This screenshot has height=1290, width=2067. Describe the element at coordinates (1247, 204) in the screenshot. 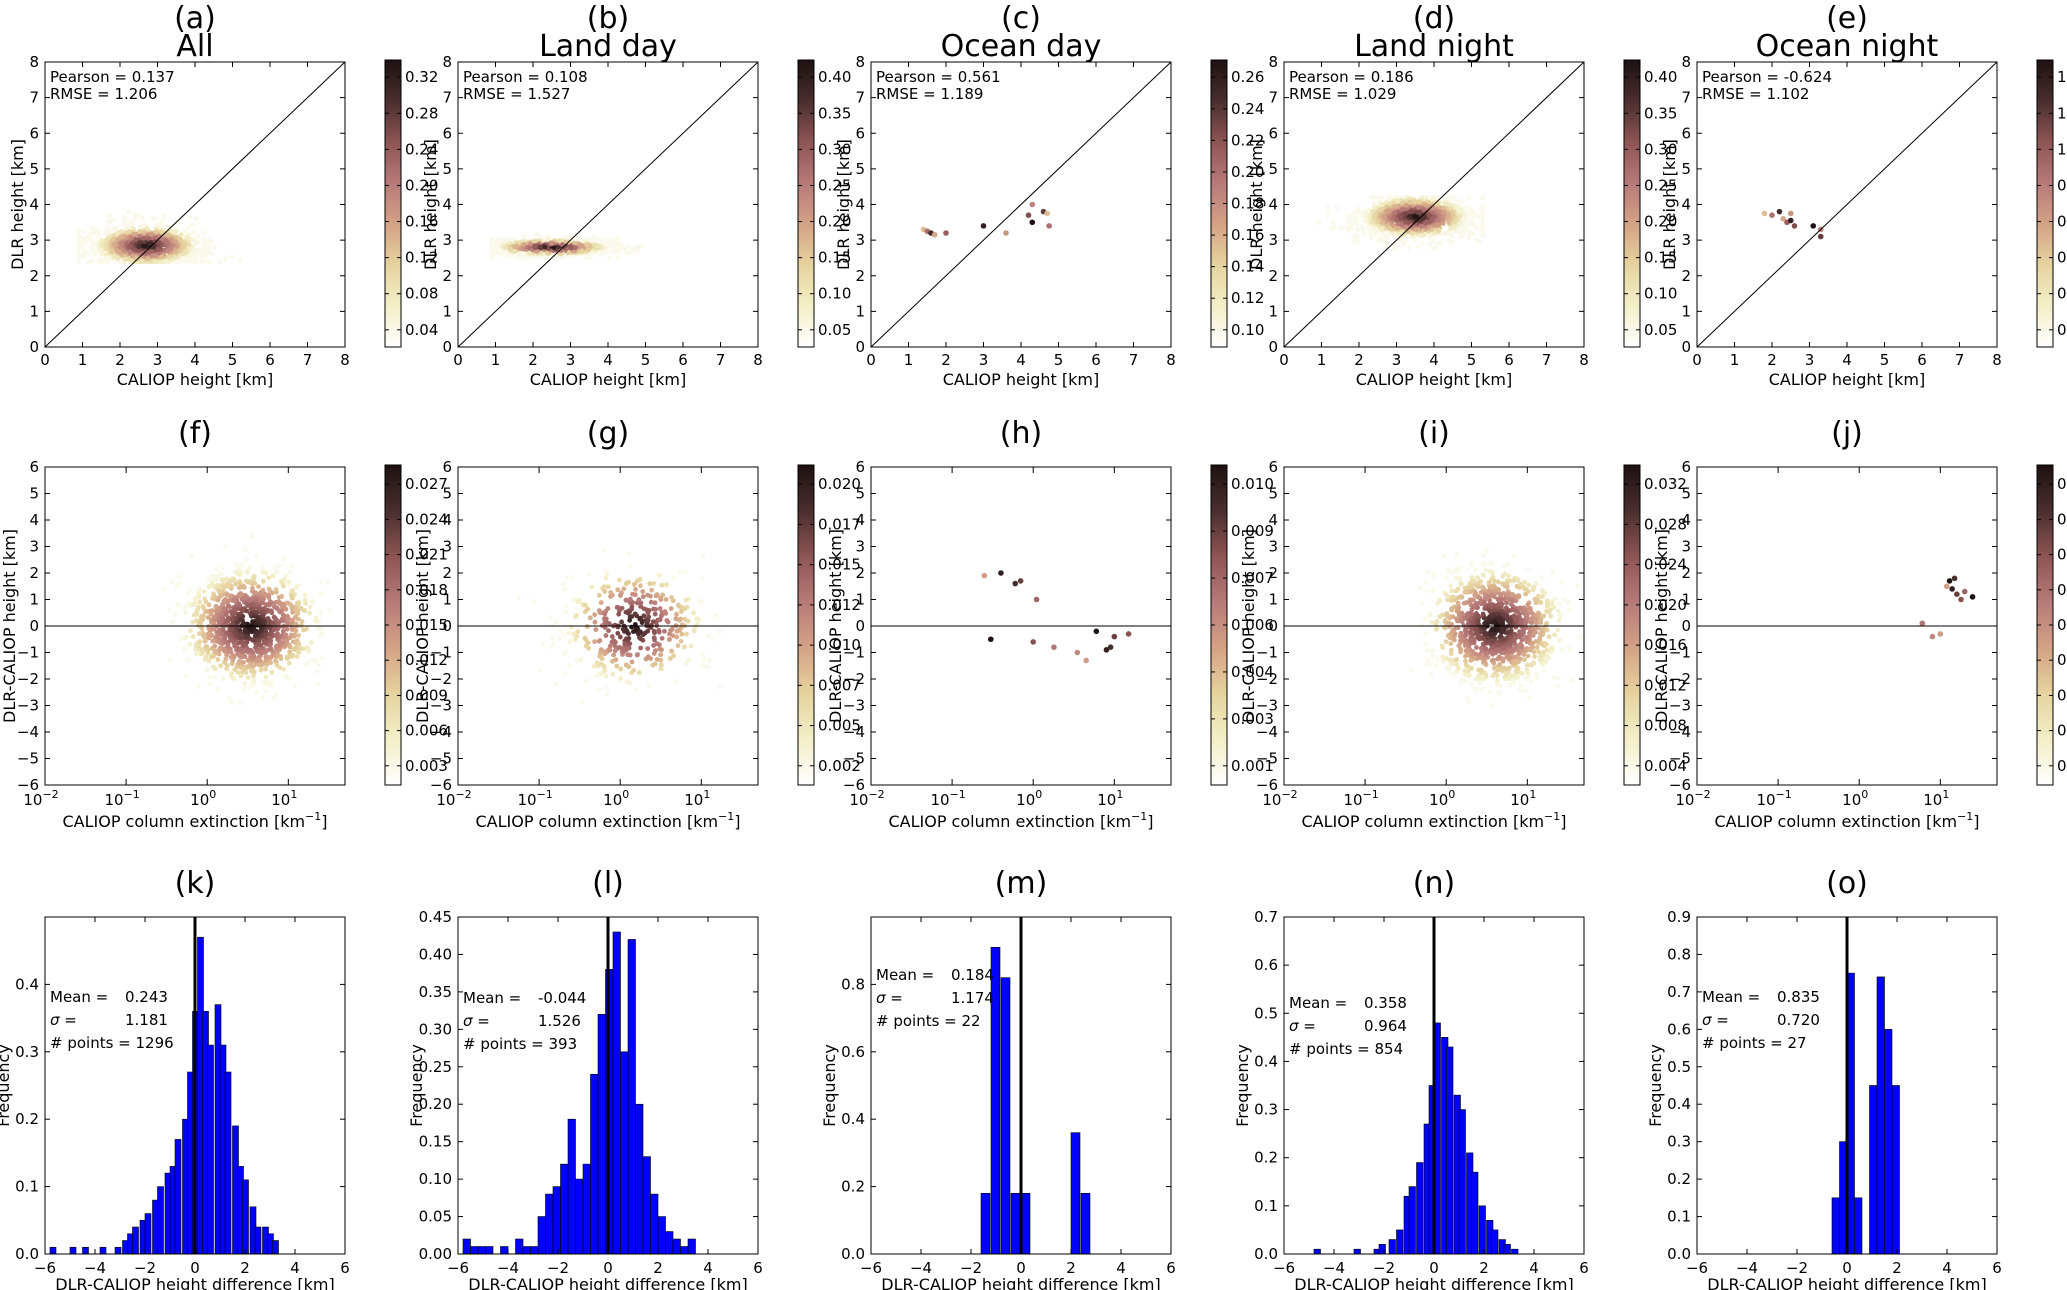

I see `colorbar-top-2-label: 0.18` at that location.